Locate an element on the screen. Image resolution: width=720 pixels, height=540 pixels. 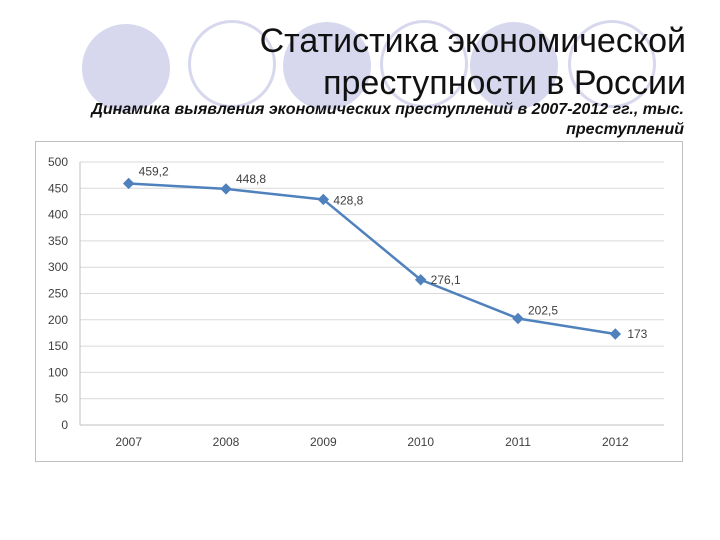
y-tick-label: 400 is located at coordinates (58, 215).